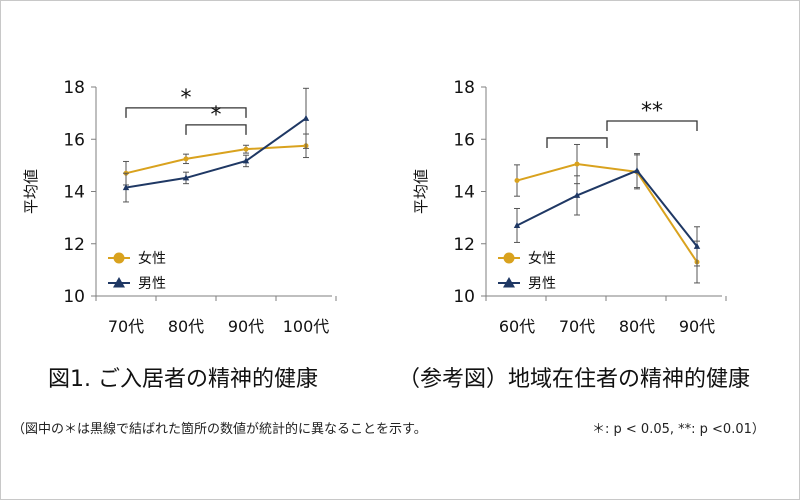 This screenshot has height=500, width=800. Describe the element at coordinates (74, 193) in the screenshot. I see `chart1-y-tick-label-14: 14` at that location.